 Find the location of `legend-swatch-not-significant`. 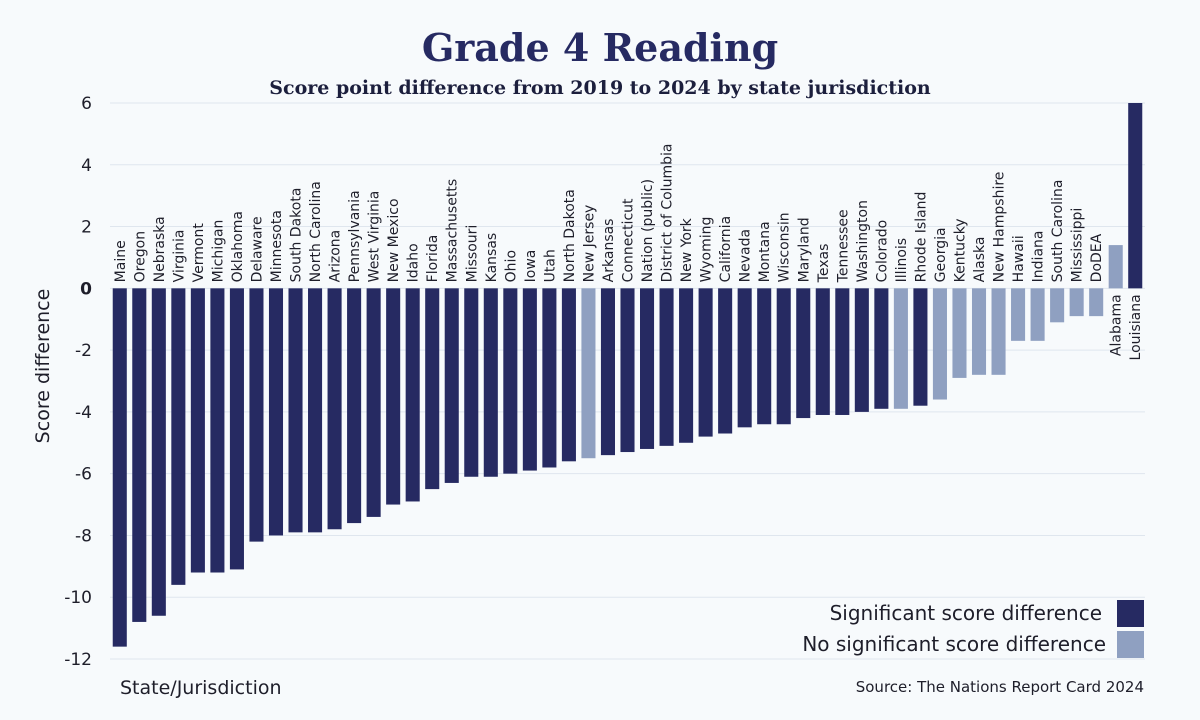

legend-swatch-not-significant is located at coordinates (1130, 644).